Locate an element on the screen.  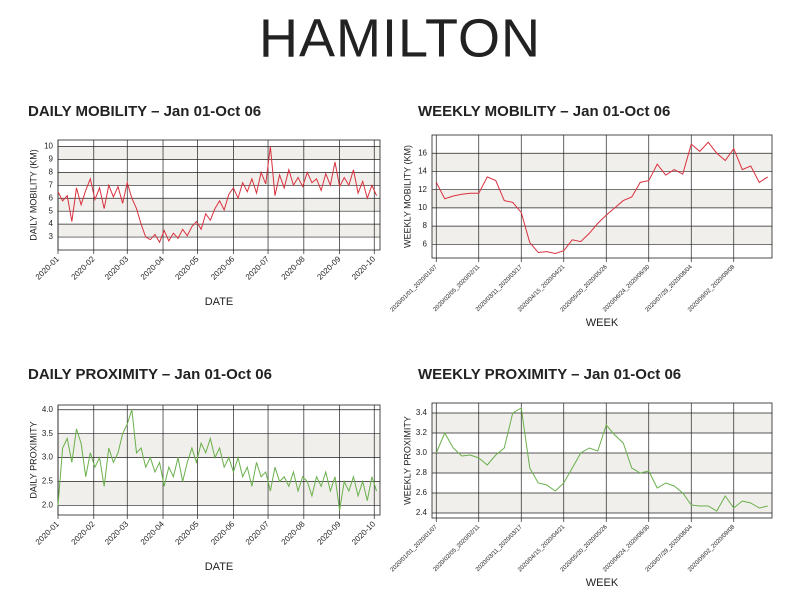
y-tick-label: 9 is located at coordinates (51, 159).